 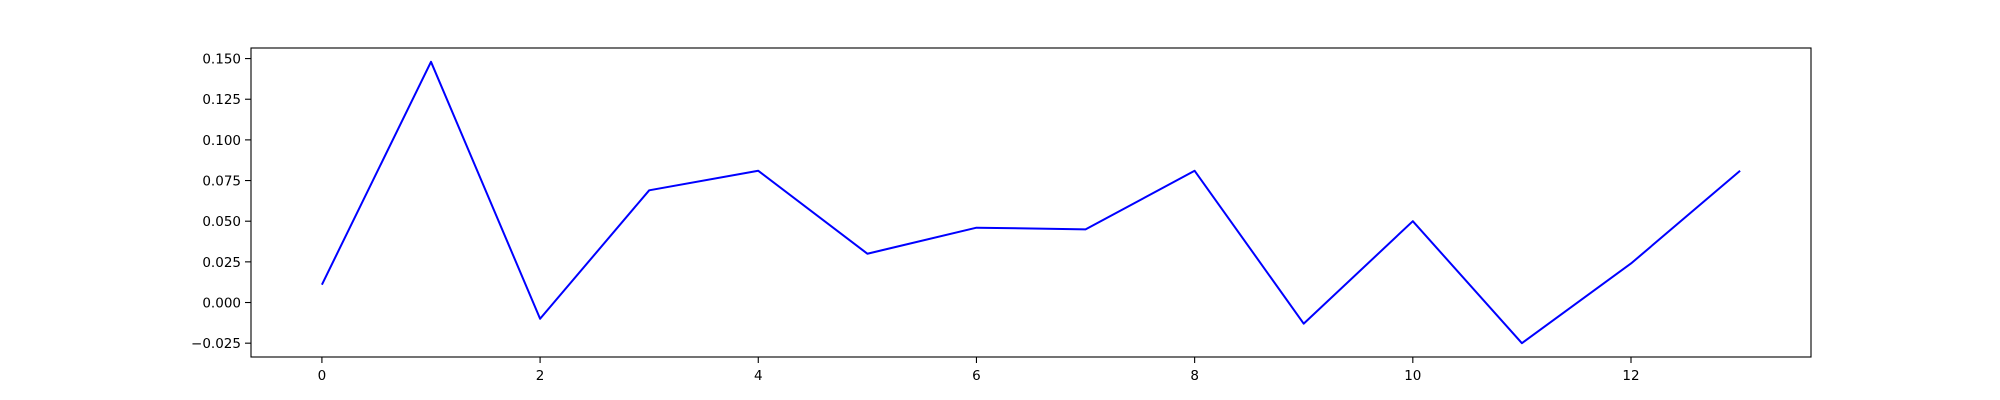 What do you see at coordinates (221, 60) in the screenshot?
I see `y-tick-label: 0.150` at bounding box center [221, 60].